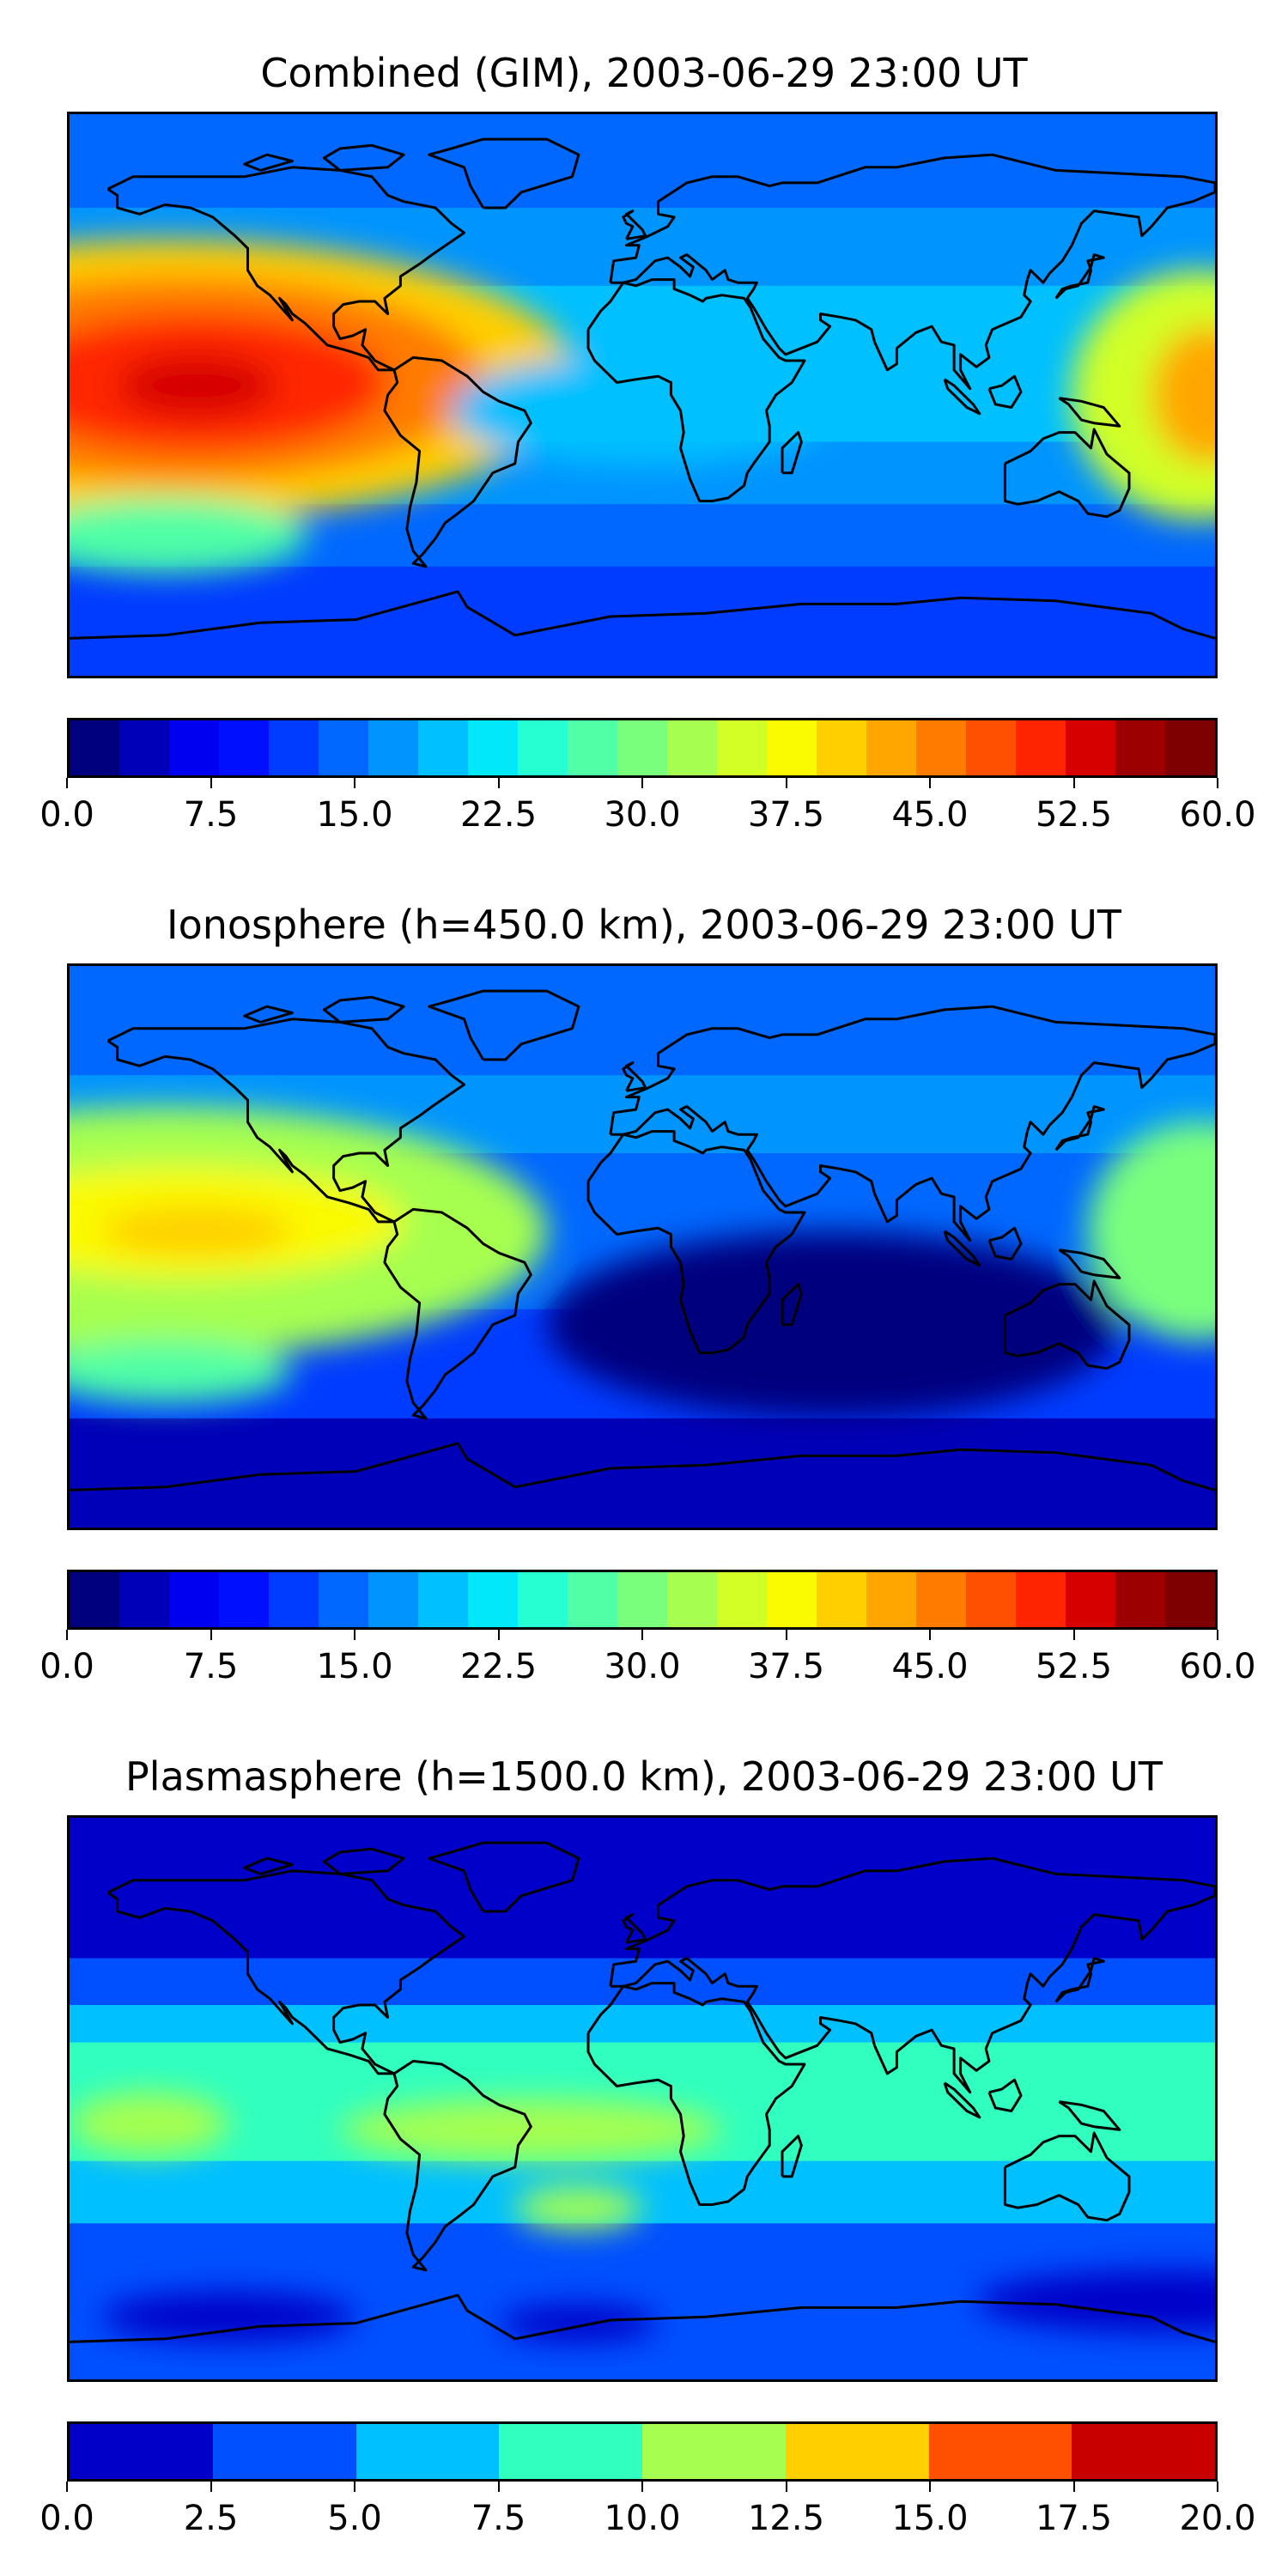  I want to click on colorbar-tick-label: 60.0, so click(1217, 1667).